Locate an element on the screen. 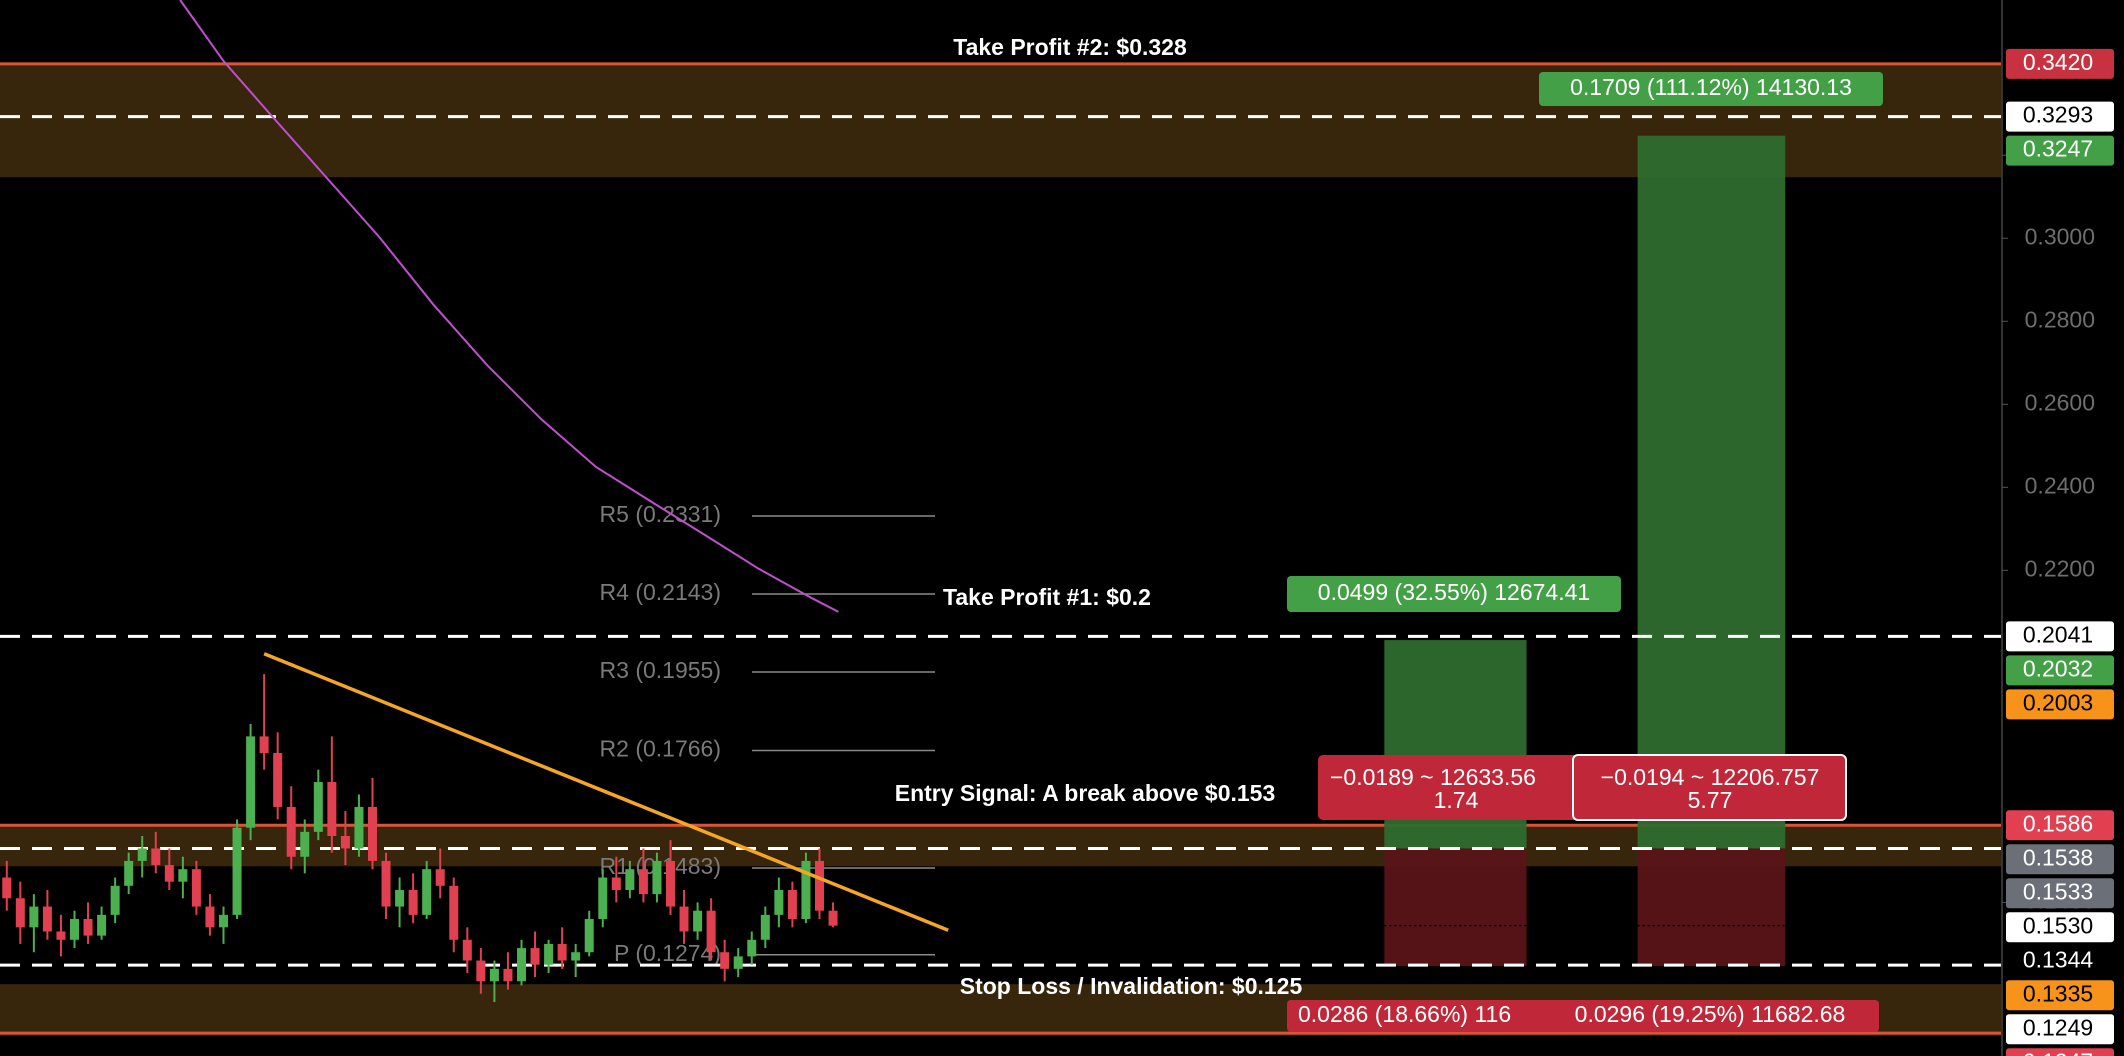 The image size is (2124, 1056). y-tick-label: 0.3000 is located at coordinates (2060, 236).